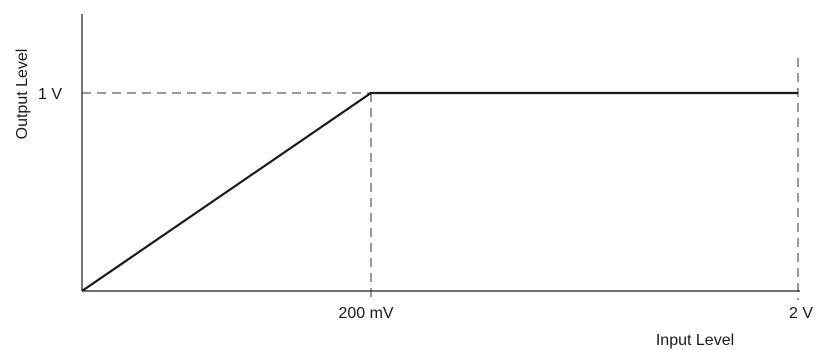  I want to click on y-axis-title: Output Level, so click(22, 94).